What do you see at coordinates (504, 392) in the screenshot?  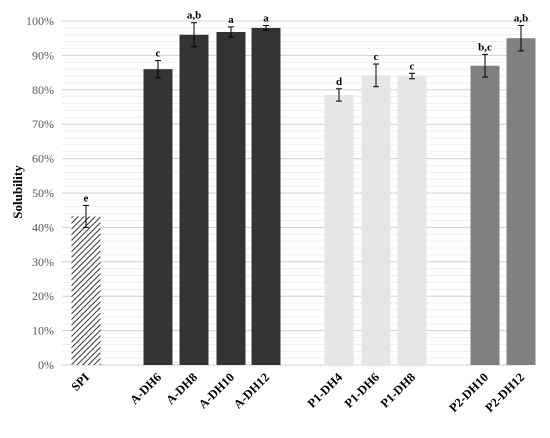 I see `x-category-label: P2-DH12` at bounding box center [504, 392].